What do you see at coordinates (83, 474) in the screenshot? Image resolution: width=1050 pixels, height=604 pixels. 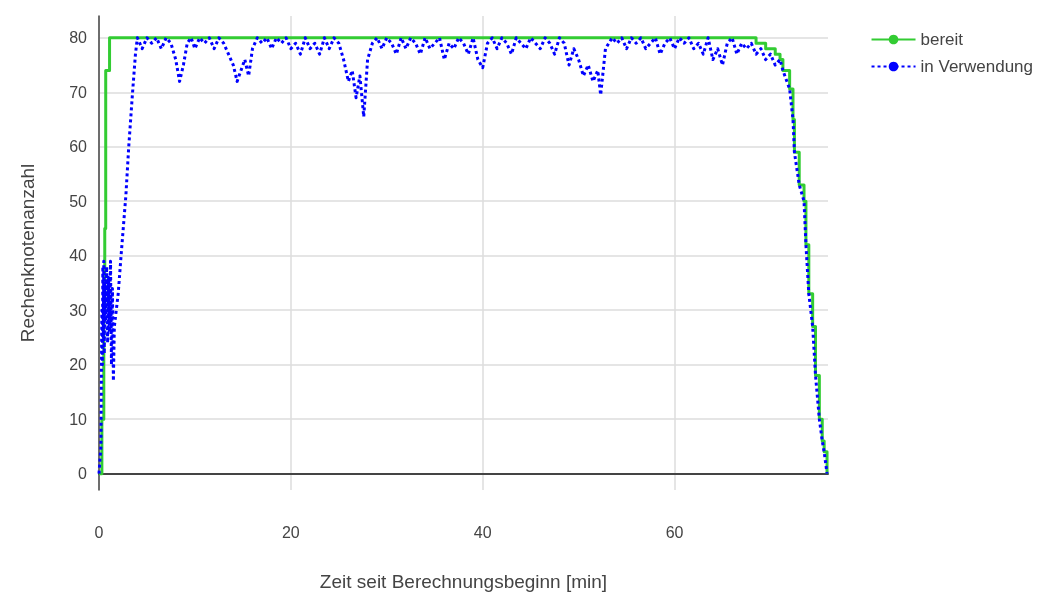 I see `y-tick-label: 0` at bounding box center [83, 474].